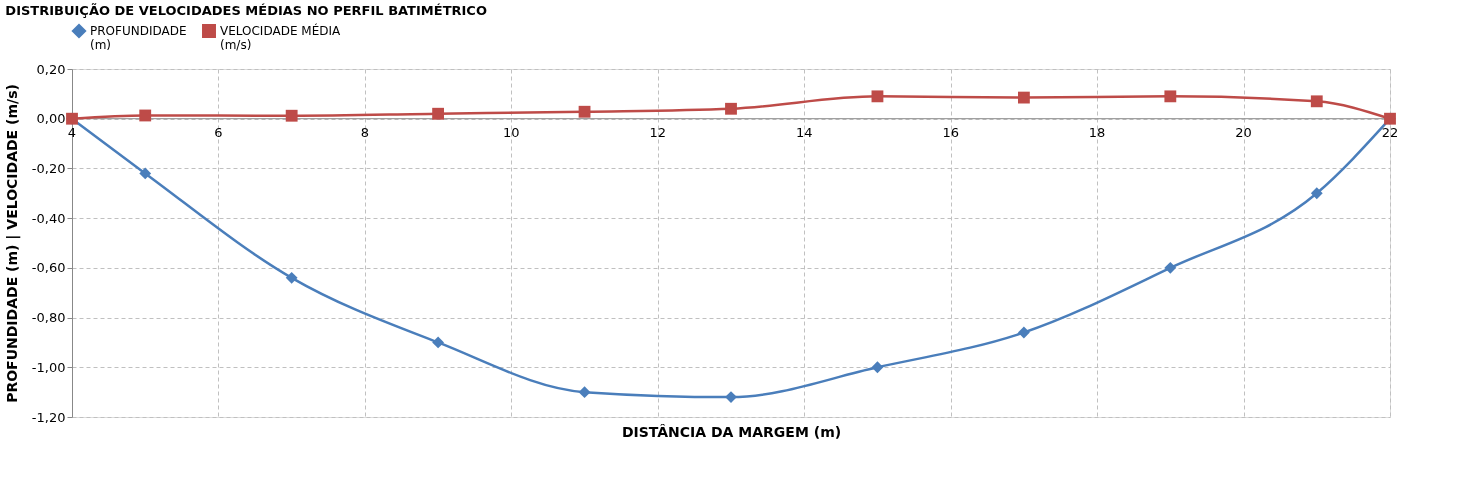 This screenshot has width=1481, height=483. What do you see at coordinates (511, 132) in the screenshot?
I see `x-tick-label: 10` at bounding box center [511, 132].